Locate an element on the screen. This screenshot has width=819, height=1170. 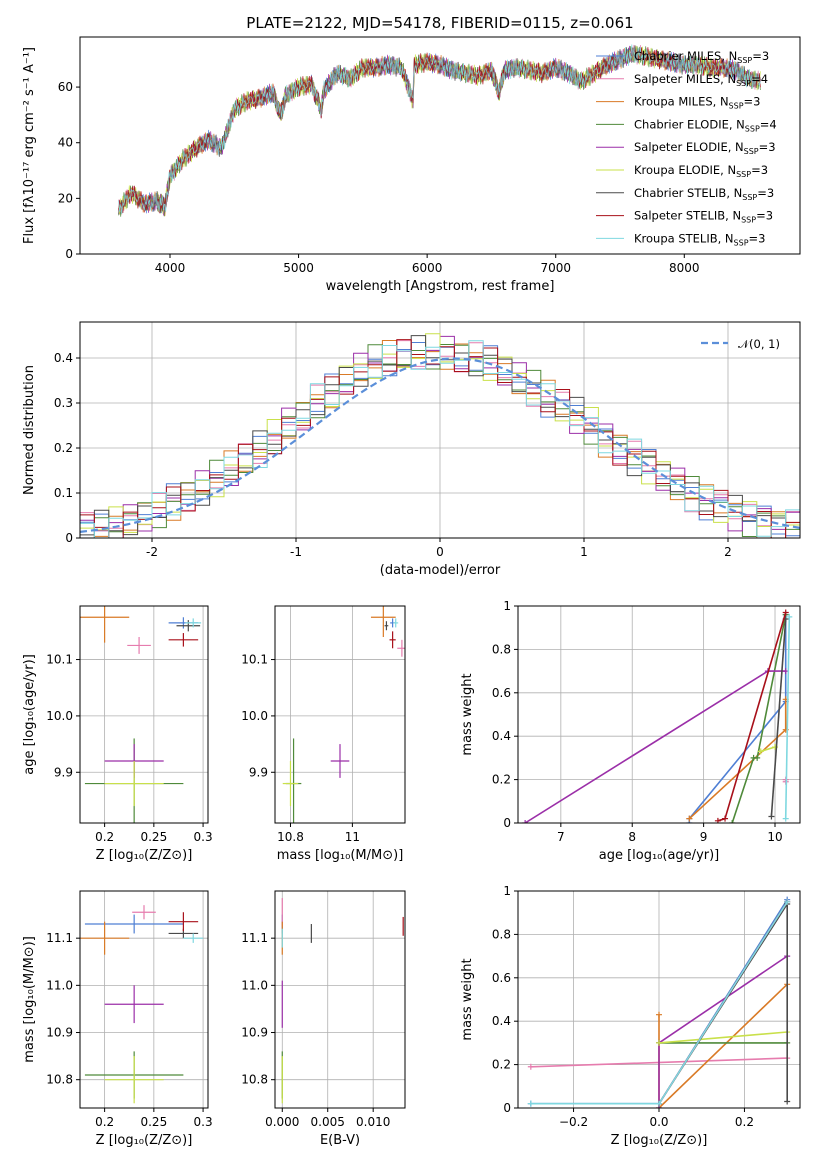
tick-label-x: 0.0 is located at coordinates (658, 1122).